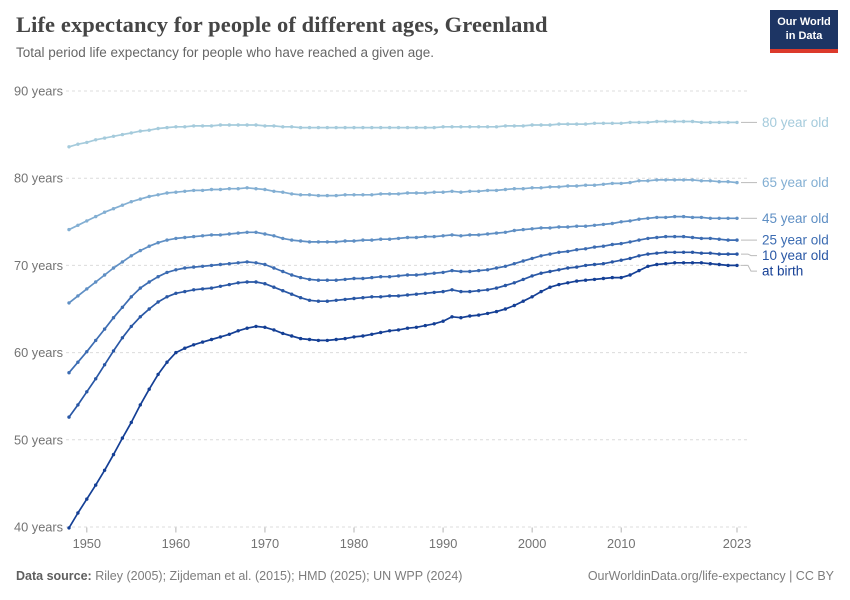  What do you see at coordinates (403, 134) in the screenshot?
I see `series-line-80-year-old` at bounding box center [403, 134].